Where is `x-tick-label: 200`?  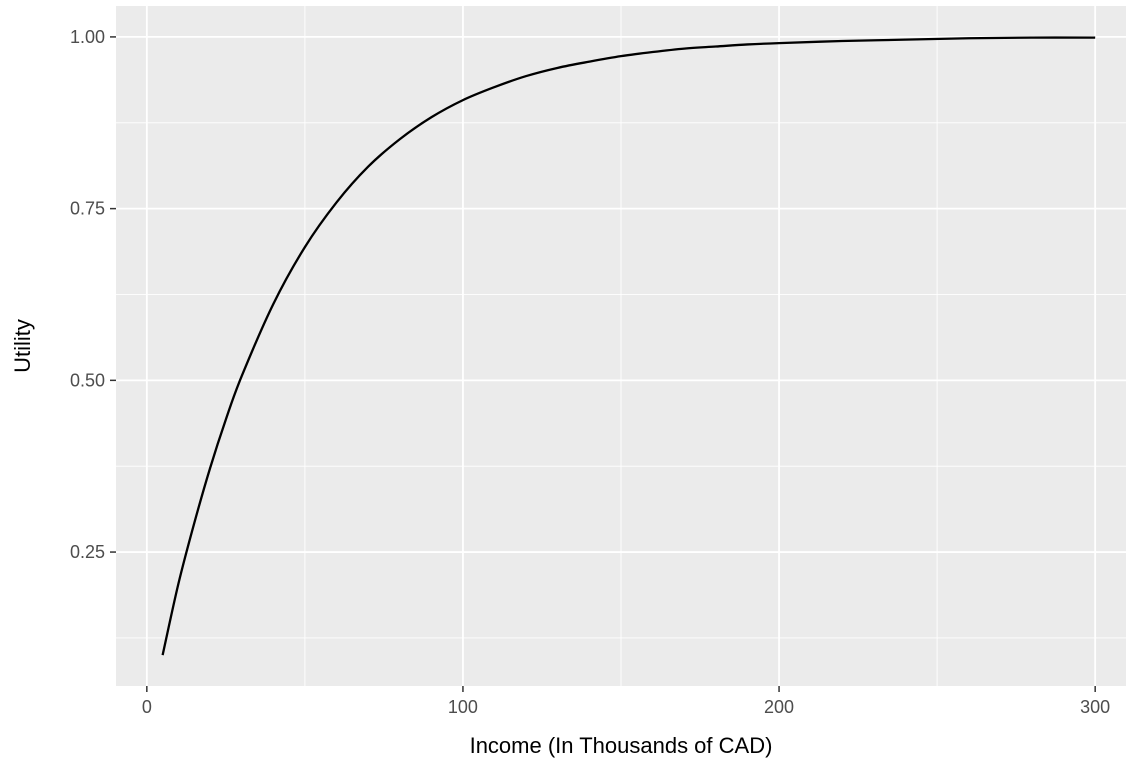
x-tick-label: 200 is located at coordinates (779, 707).